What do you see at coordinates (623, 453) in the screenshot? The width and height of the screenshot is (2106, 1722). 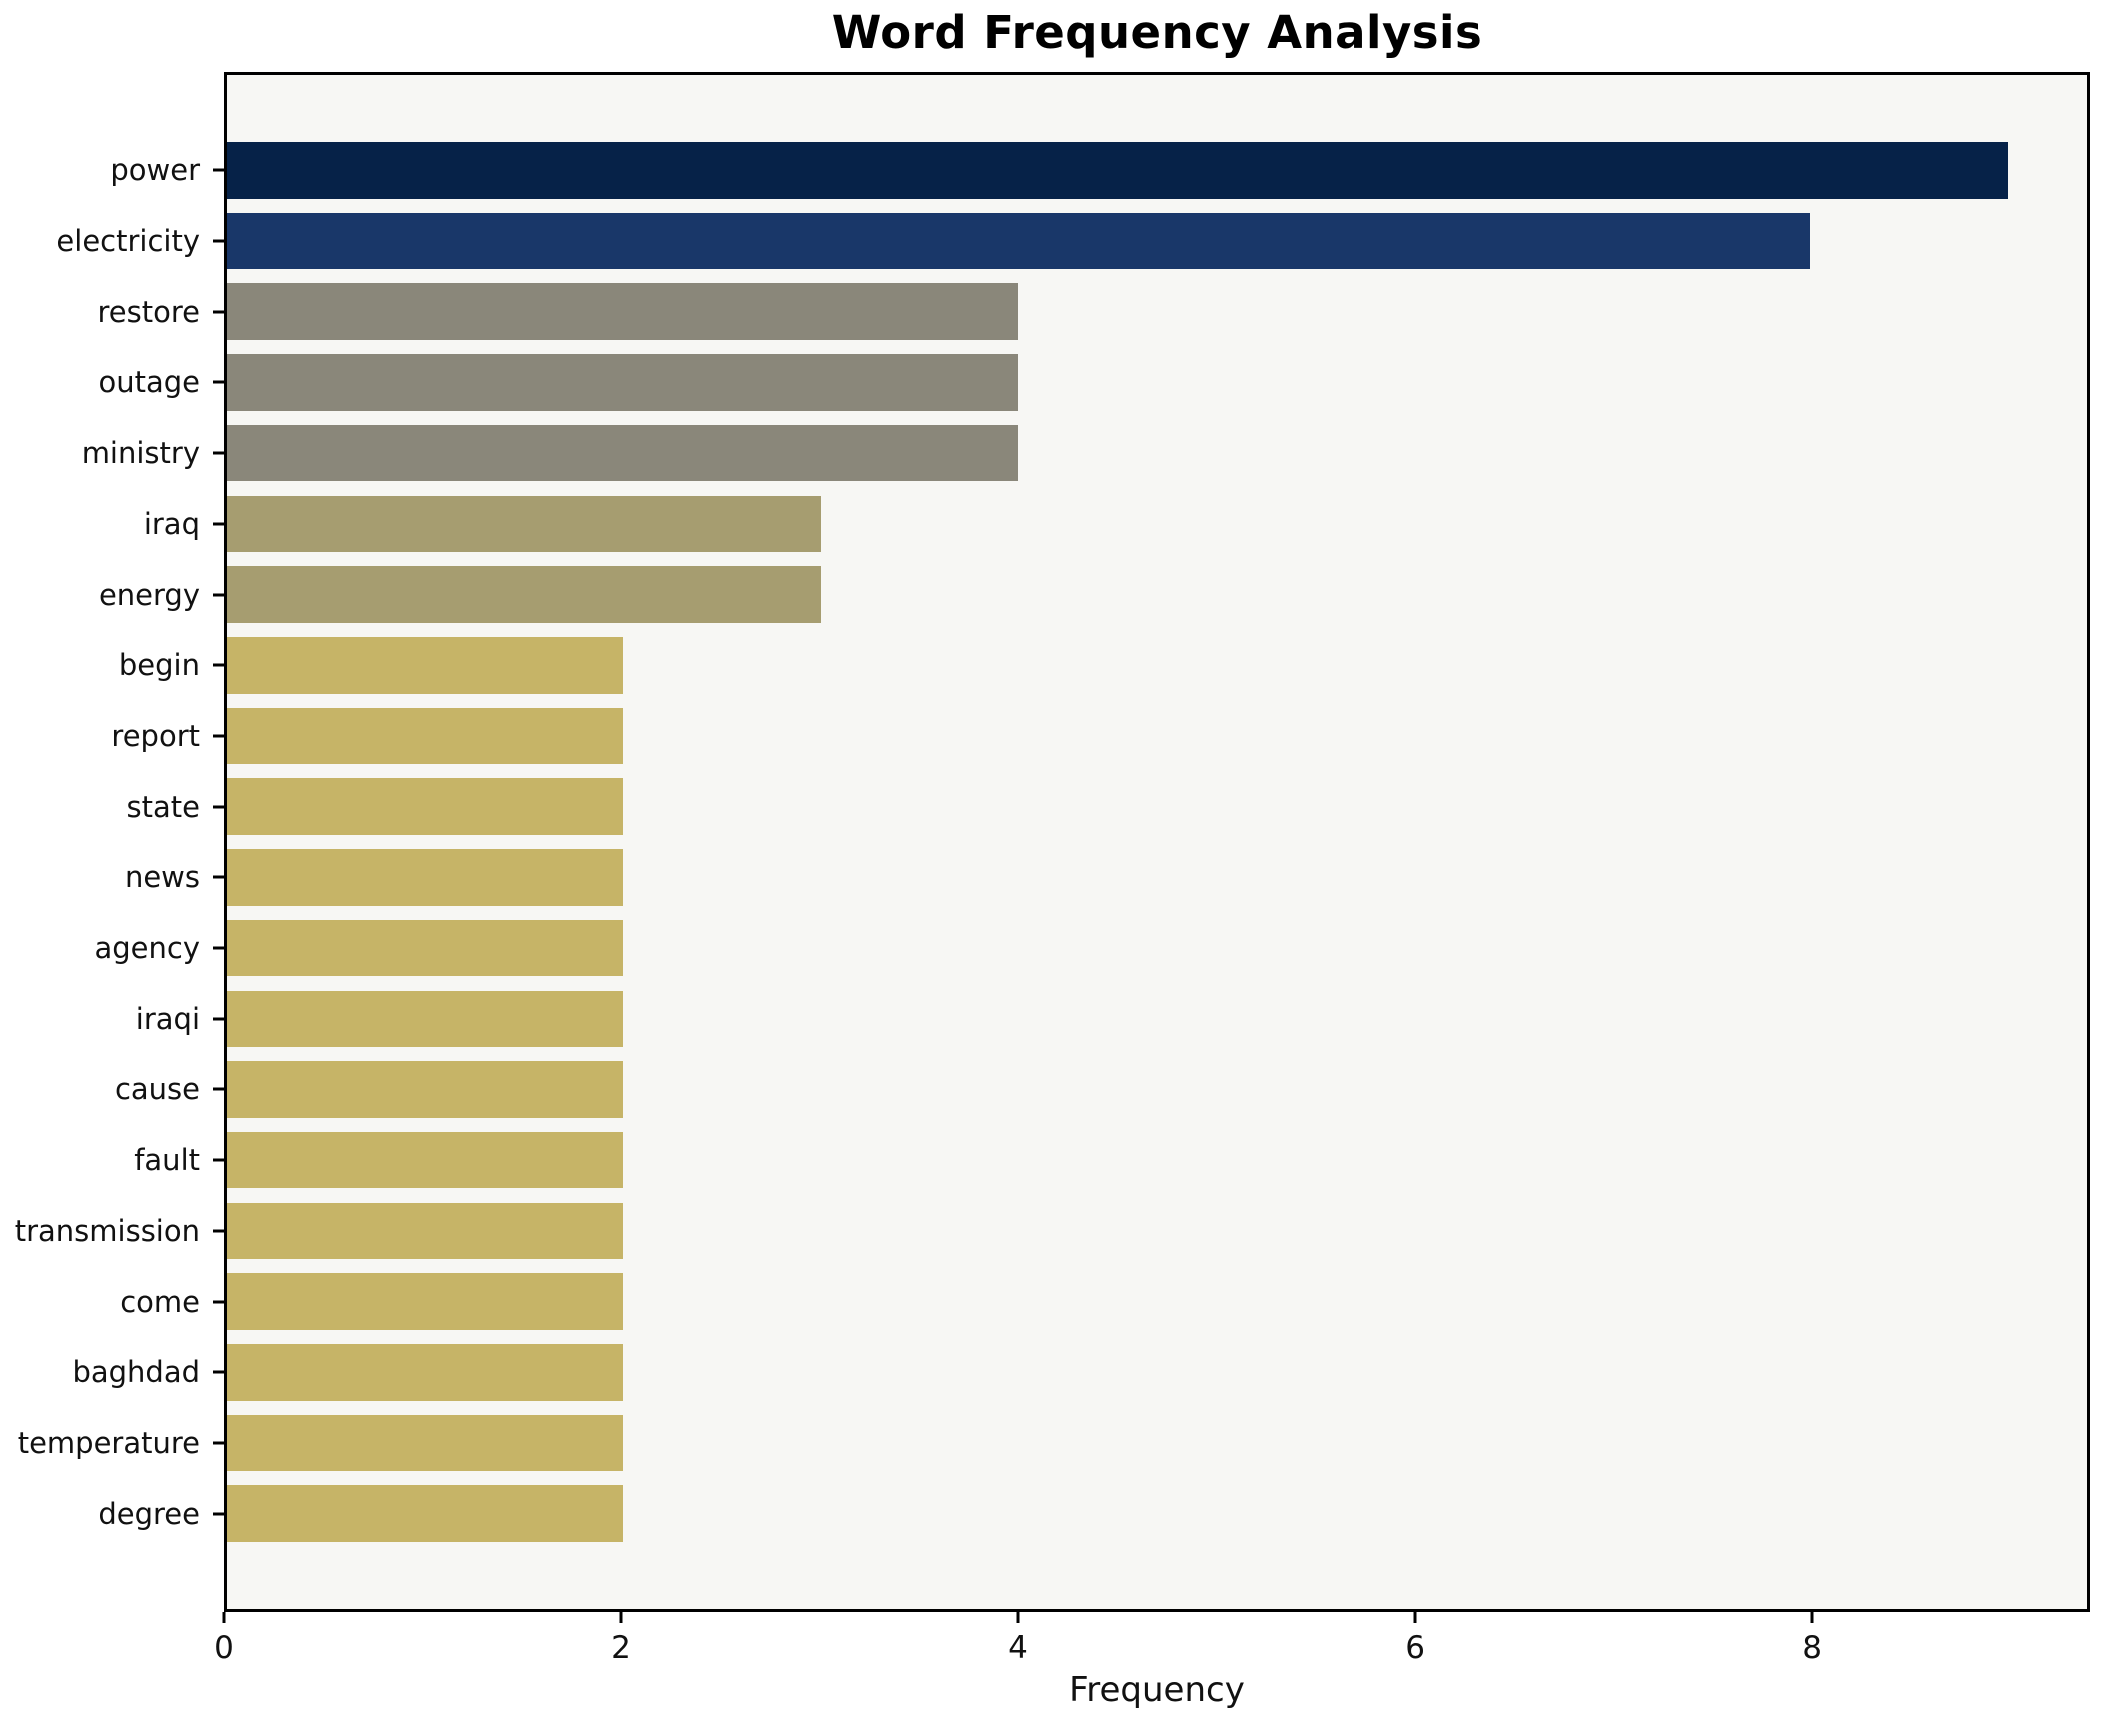 I see `bar-ministry` at bounding box center [623, 453].